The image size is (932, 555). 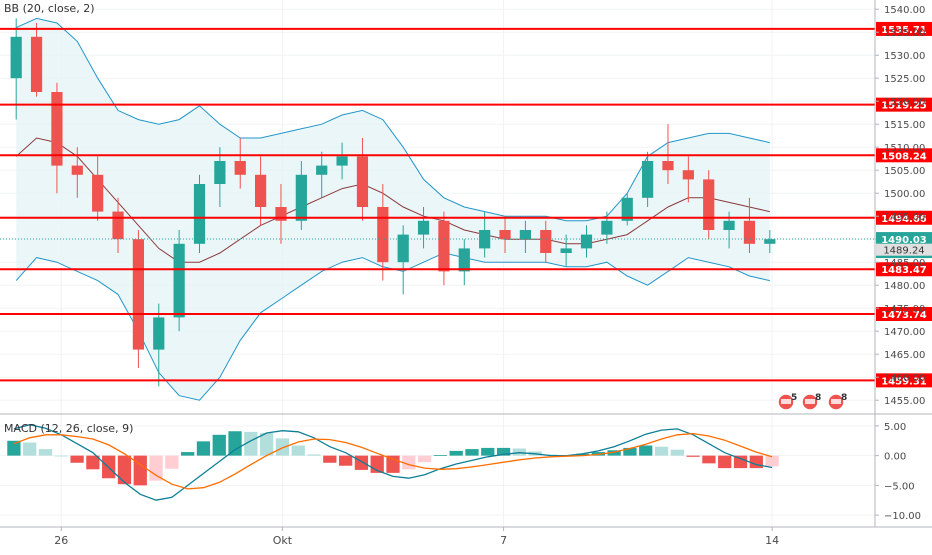 What do you see at coordinates (69, 428) in the screenshot?
I see `macd-legend: MACD (12, 26, close, 9)` at bounding box center [69, 428].